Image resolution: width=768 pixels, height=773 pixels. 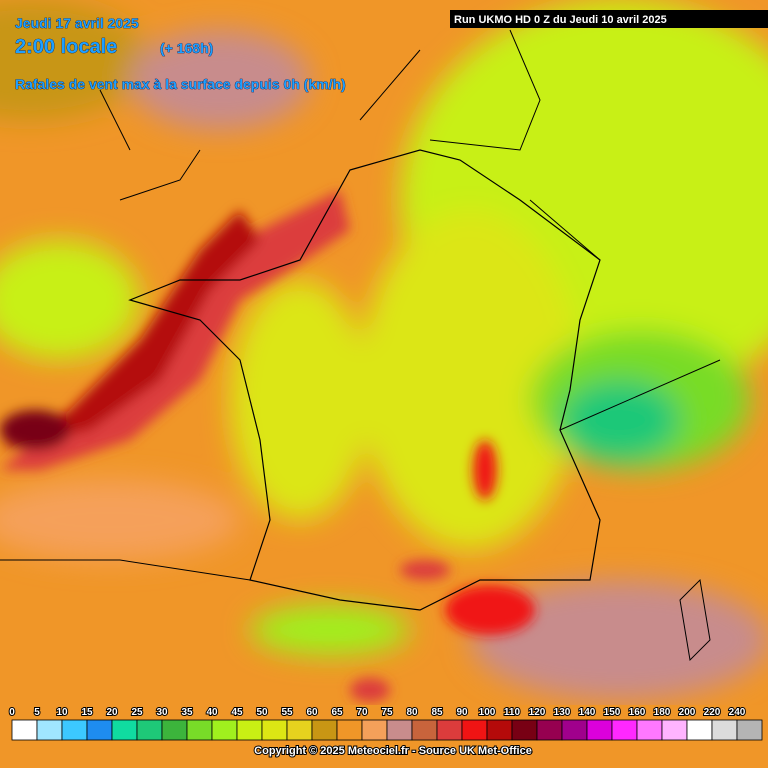 What do you see at coordinates (312, 712) in the screenshot?
I see `legend-label: 60` at bounding box center [312, 712].